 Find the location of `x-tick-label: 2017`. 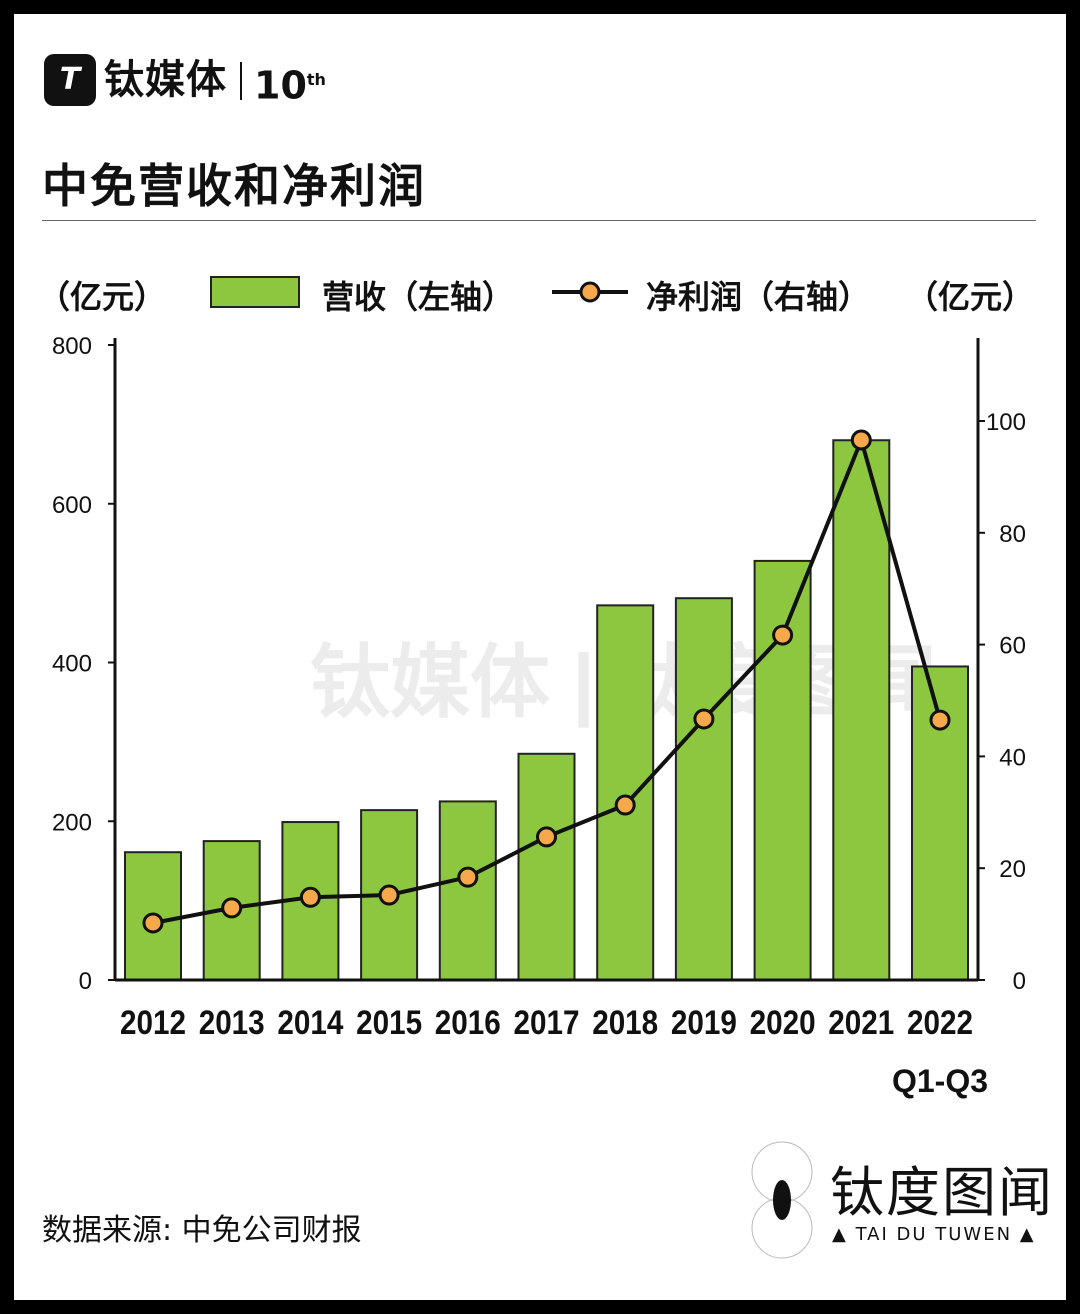

x-tick-label: 2017 is located at coordinates (547, 1023).